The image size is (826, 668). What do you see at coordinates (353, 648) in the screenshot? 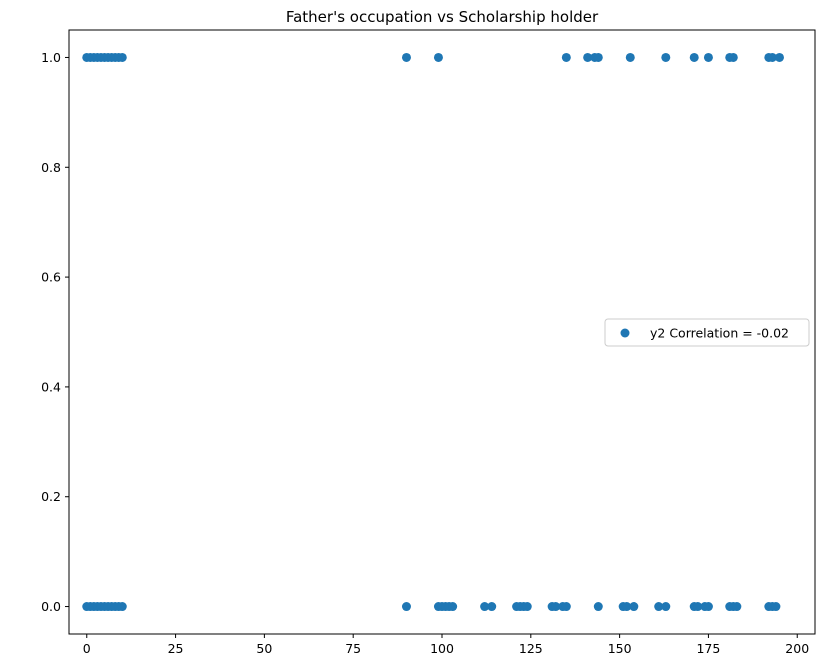
I see `x-tick-label: 75` at bounding box center [353, 648].